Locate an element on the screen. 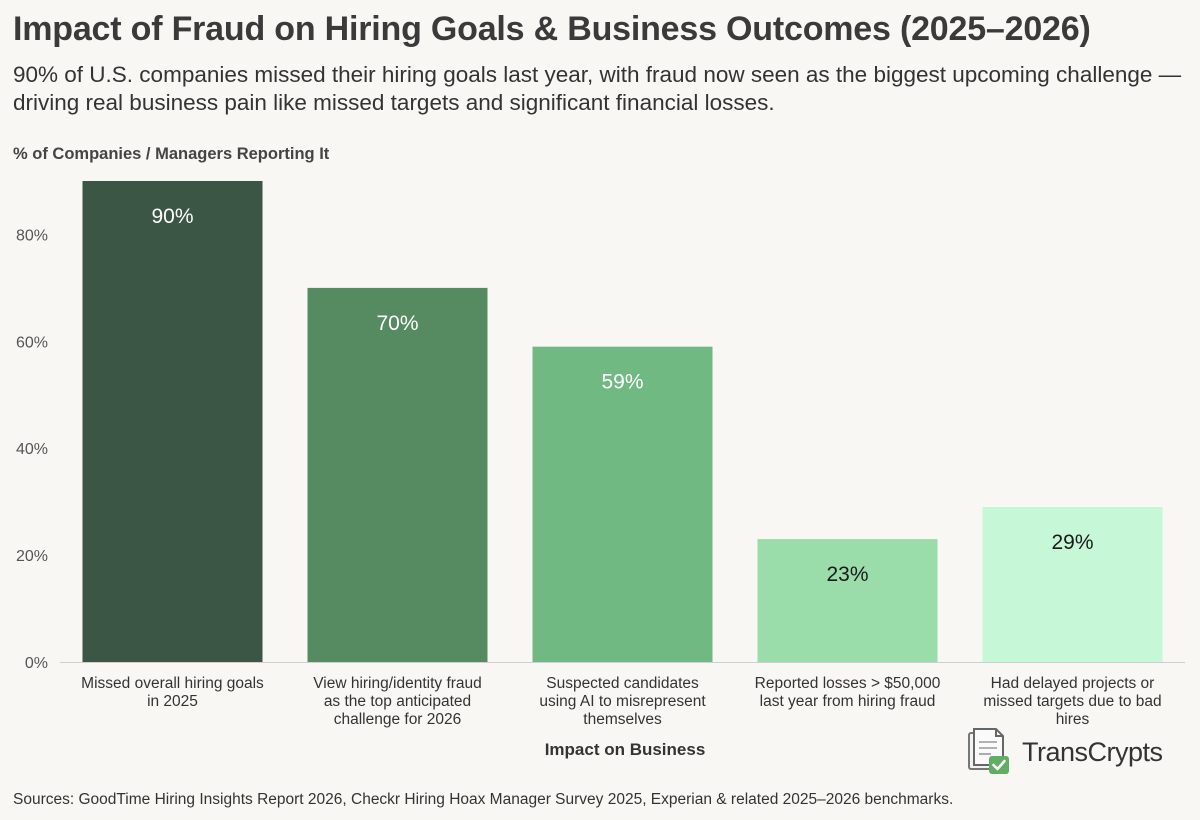 The image size is (1200, 820). document-check-icon is located at coordinates (988, 751).